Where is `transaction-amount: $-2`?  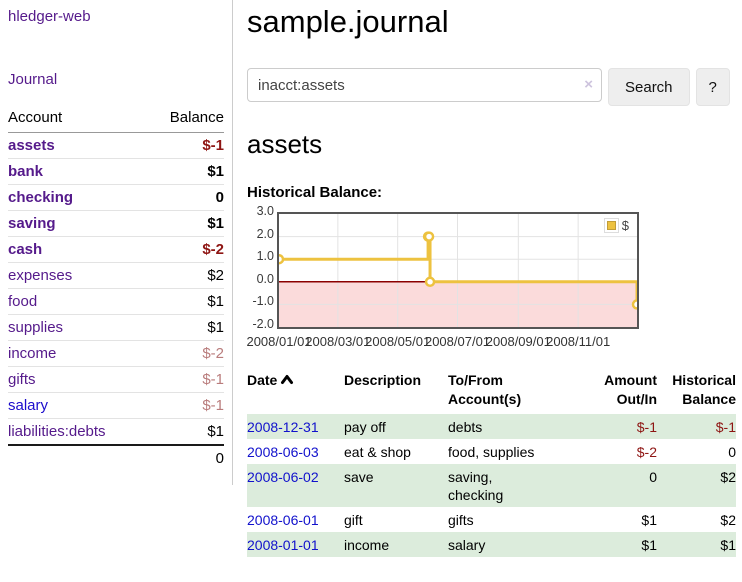 transaction-amount: $-2 is located at coordinates (646, 452).